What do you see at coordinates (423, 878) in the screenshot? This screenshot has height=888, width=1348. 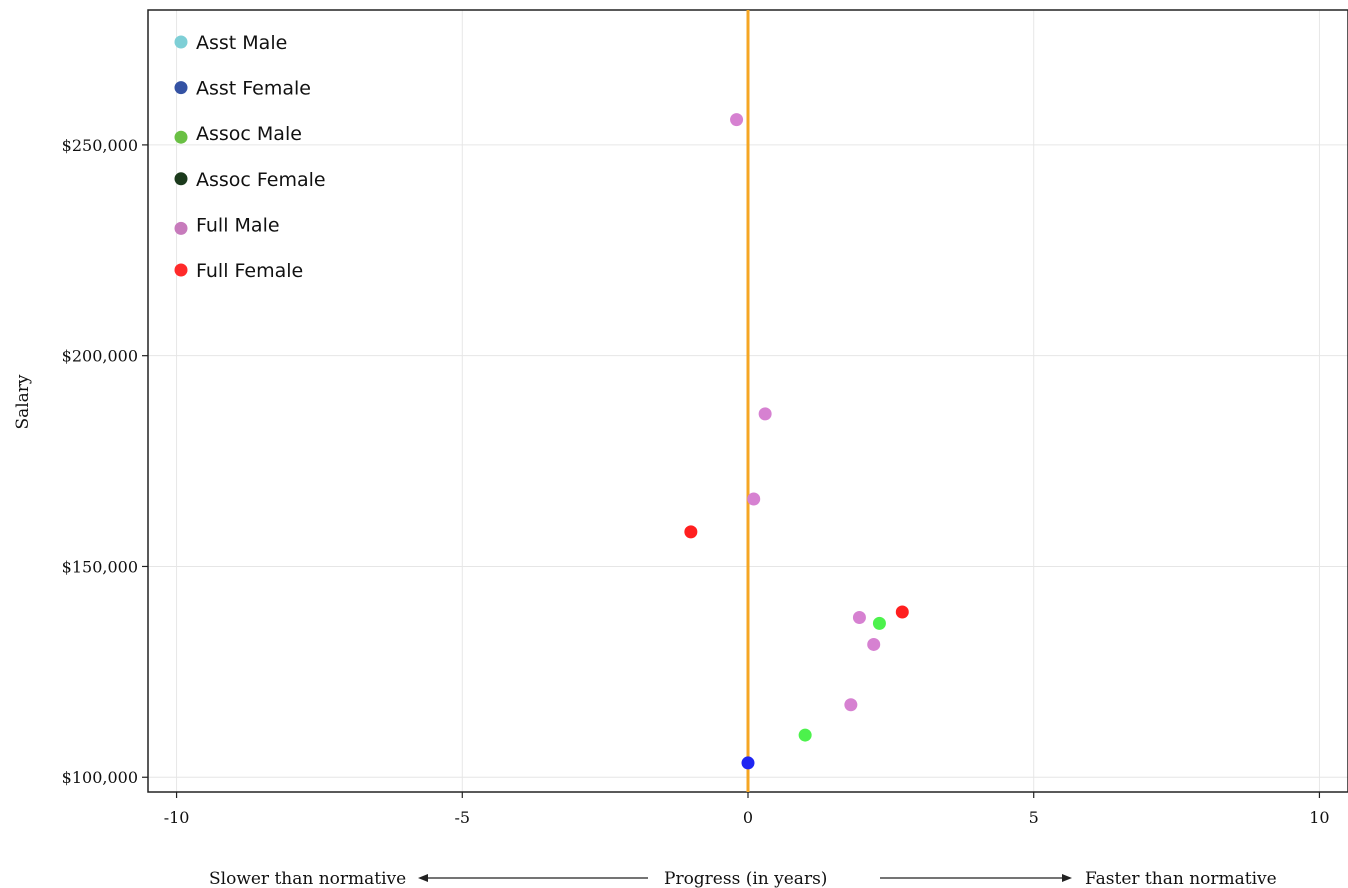 I see `left-arrow-head` at bounding box center [423, 878].